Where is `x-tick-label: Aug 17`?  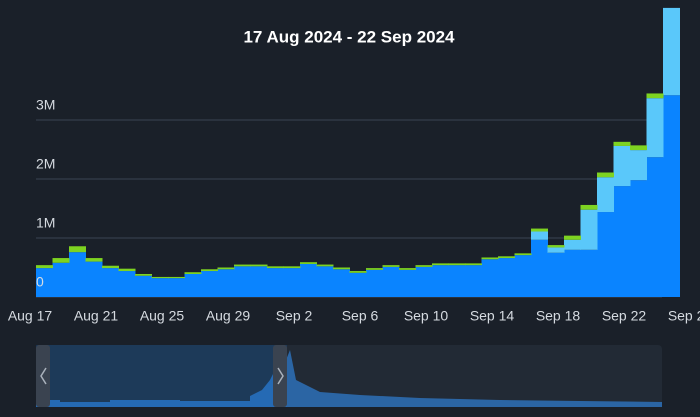 x-tick-label: Aug 17 is located at coordinates (30, 316).